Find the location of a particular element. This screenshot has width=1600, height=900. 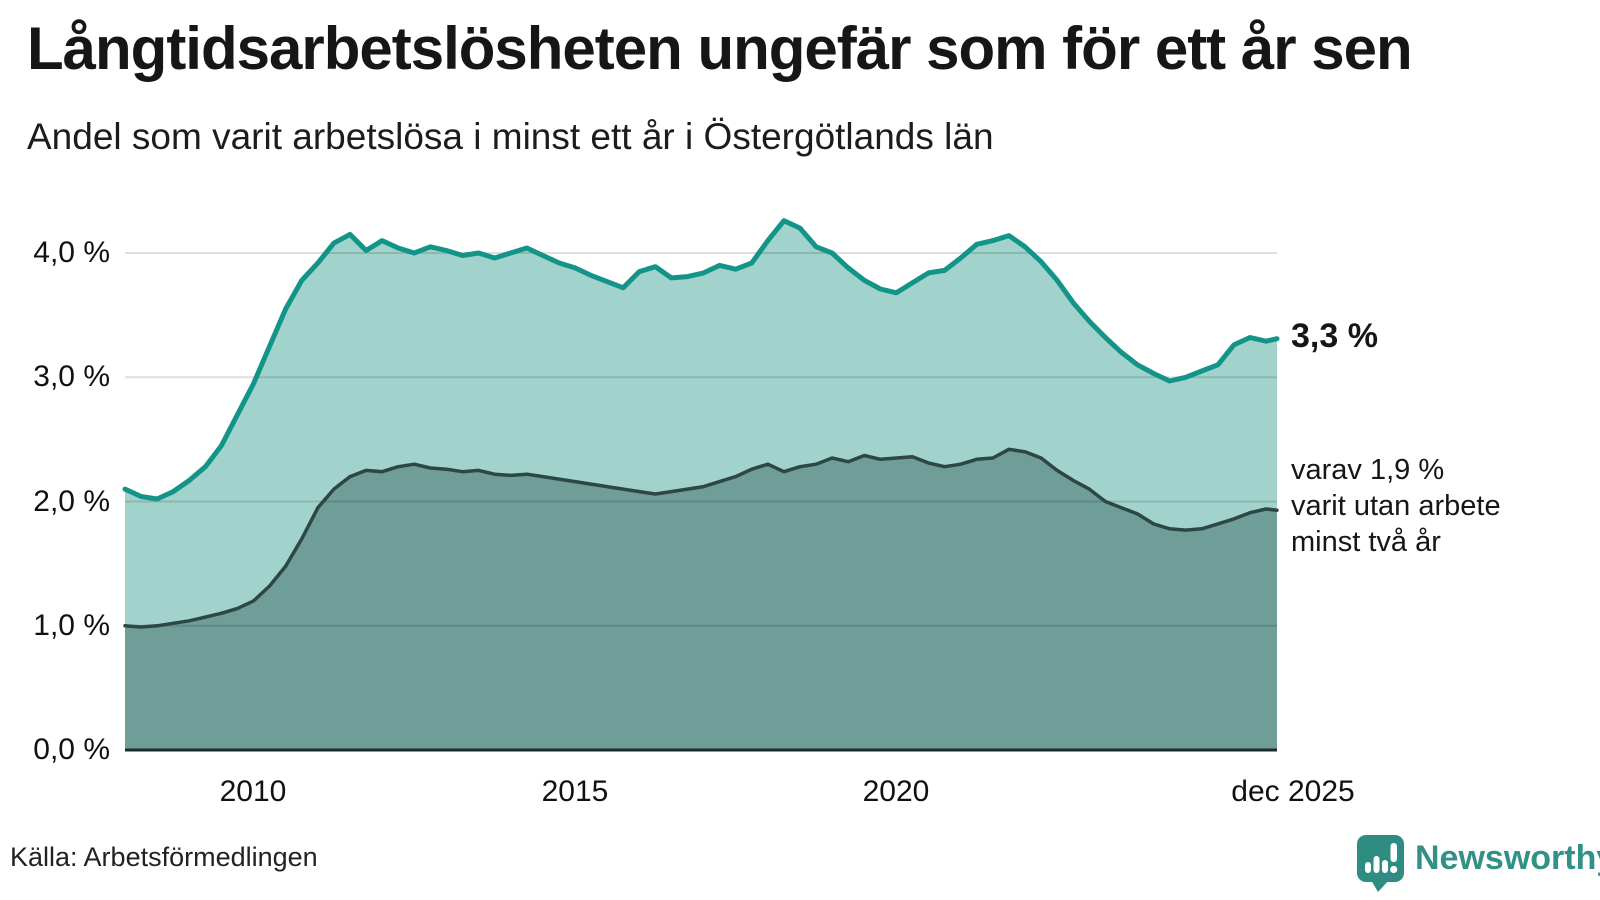

x-tick-2015: 2015 is located at coordinates (575, 791).